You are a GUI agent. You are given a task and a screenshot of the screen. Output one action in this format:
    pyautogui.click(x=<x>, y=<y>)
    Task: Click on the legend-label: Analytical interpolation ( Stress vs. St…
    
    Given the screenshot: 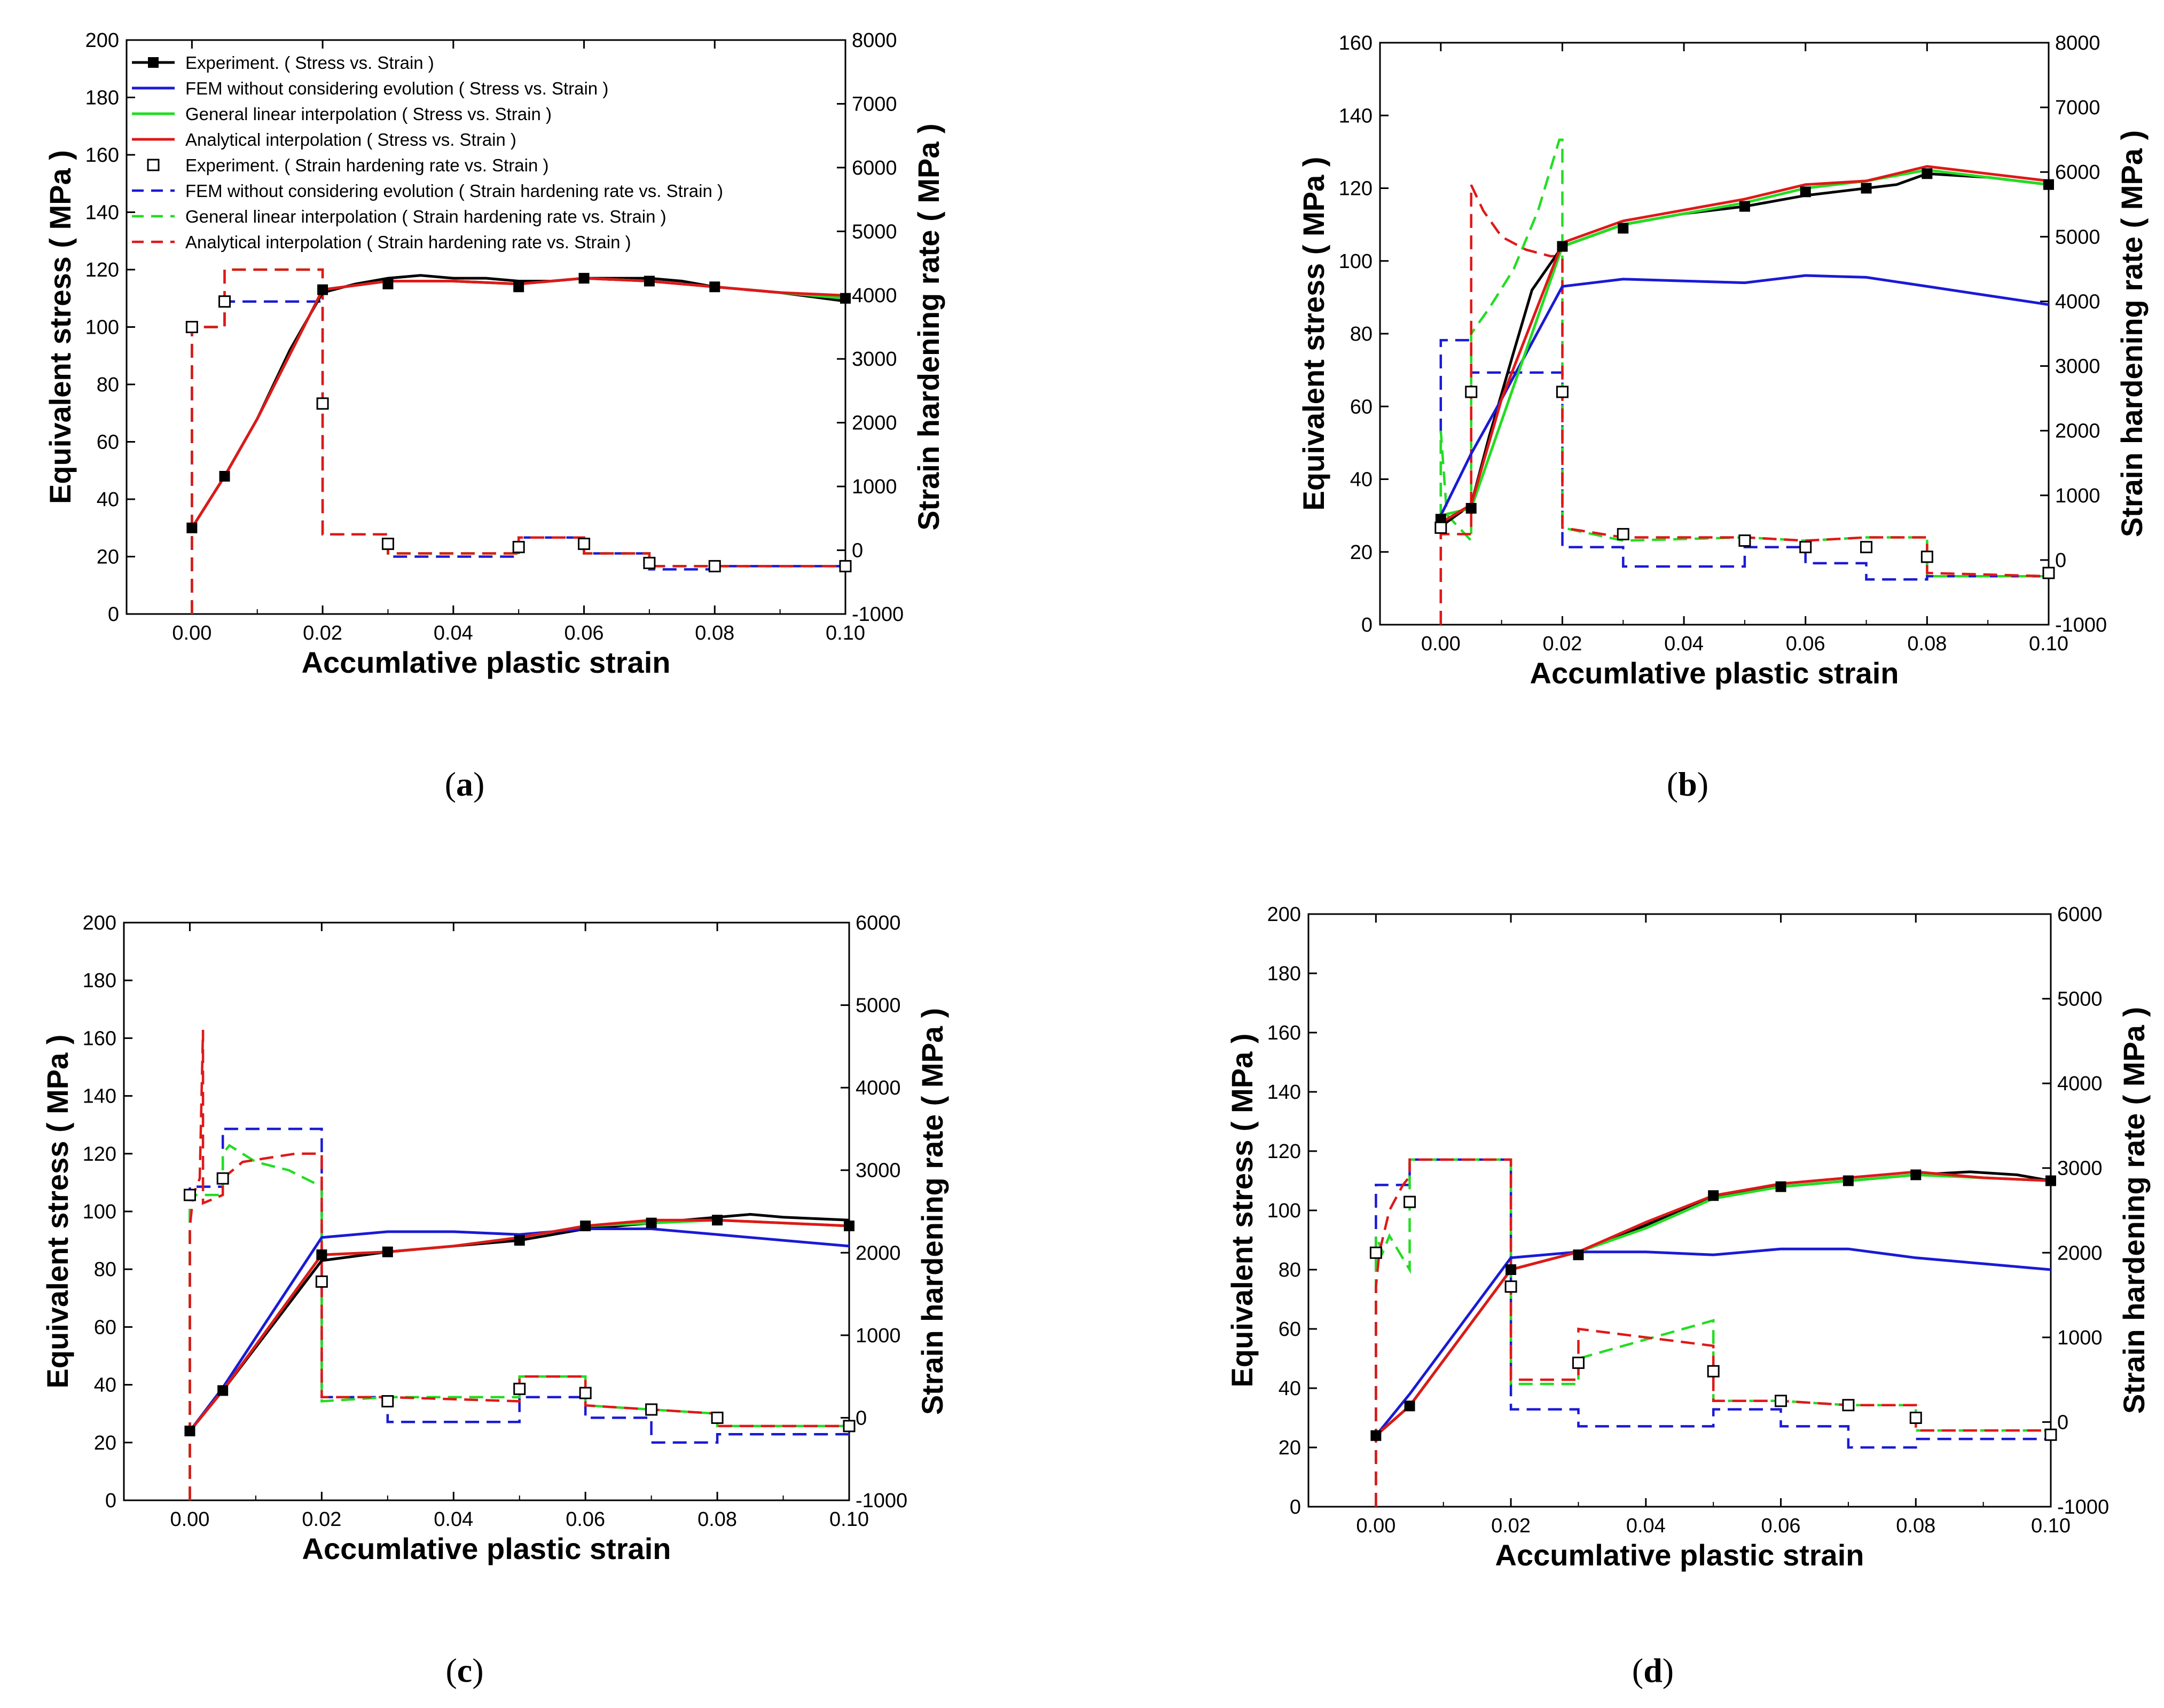 What is the action you would take?
    pyautogui.click(x=350, y=140)
    